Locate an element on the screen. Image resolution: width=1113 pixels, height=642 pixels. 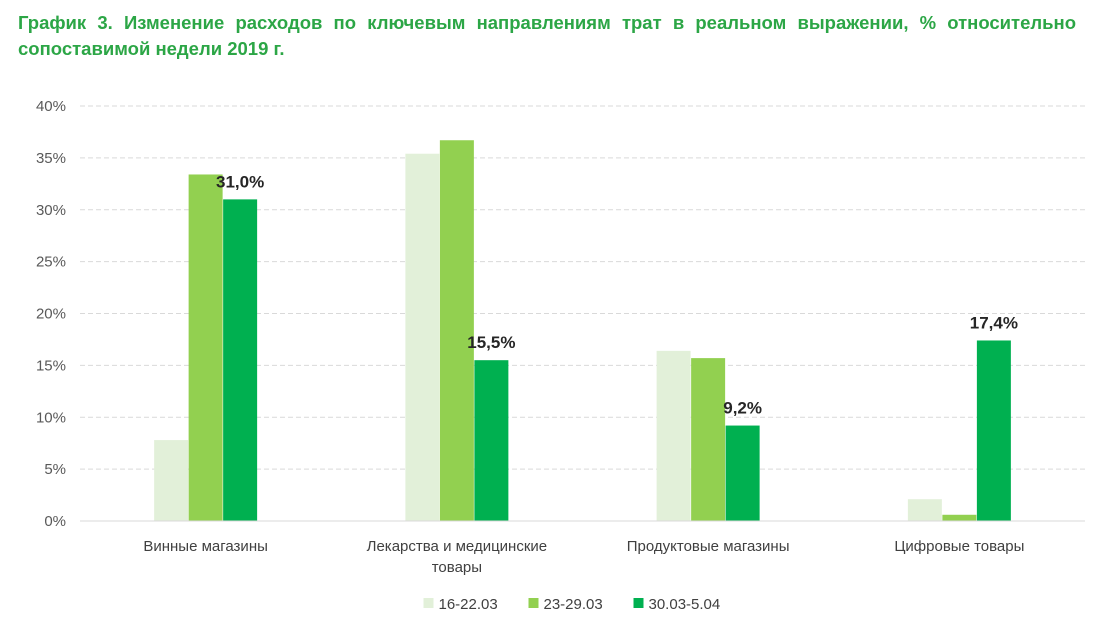
y-tick-label: 30% is located at coordinates (51, 210).